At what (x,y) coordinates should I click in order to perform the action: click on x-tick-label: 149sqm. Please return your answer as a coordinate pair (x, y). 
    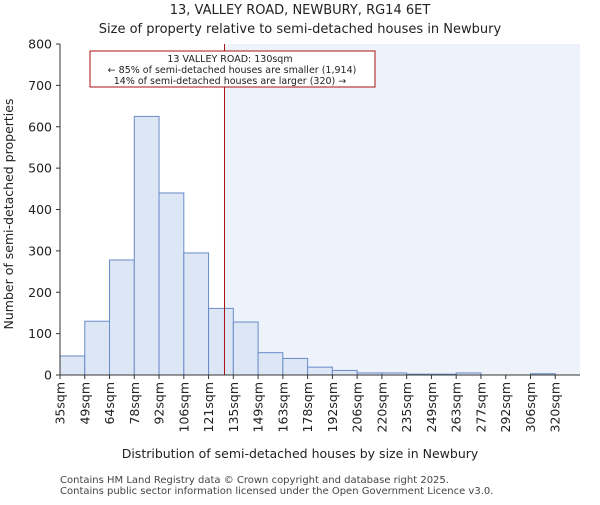
    Looking at the image, I should click on (258, 407).